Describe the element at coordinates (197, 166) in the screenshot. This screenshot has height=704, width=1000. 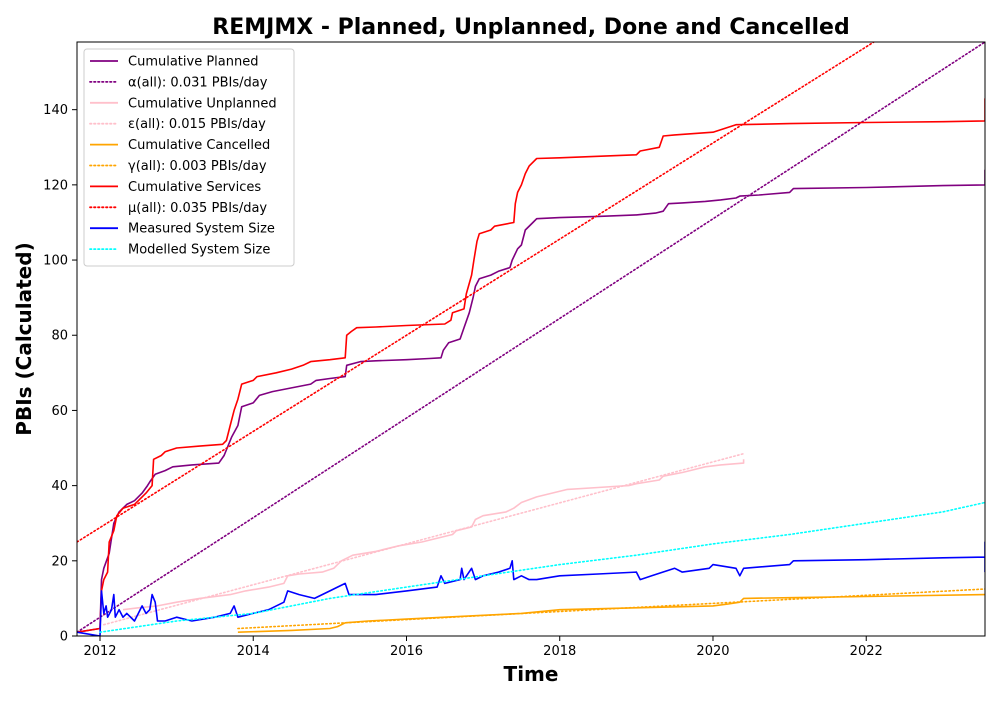
I see `legend-label: γ(all): 0.003 PBIs/day` at that location.